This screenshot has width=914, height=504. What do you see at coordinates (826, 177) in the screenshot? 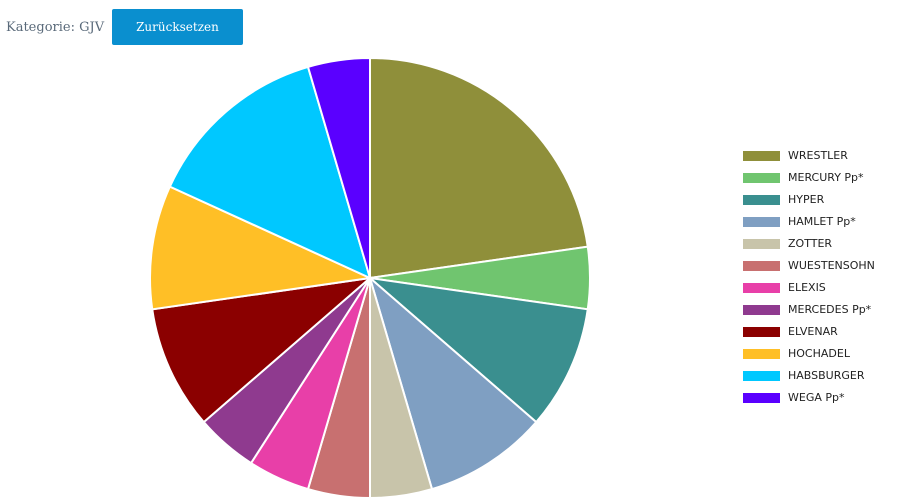
I see `legend-label: MERCURY Pp*` at bounding box center [826, 177].